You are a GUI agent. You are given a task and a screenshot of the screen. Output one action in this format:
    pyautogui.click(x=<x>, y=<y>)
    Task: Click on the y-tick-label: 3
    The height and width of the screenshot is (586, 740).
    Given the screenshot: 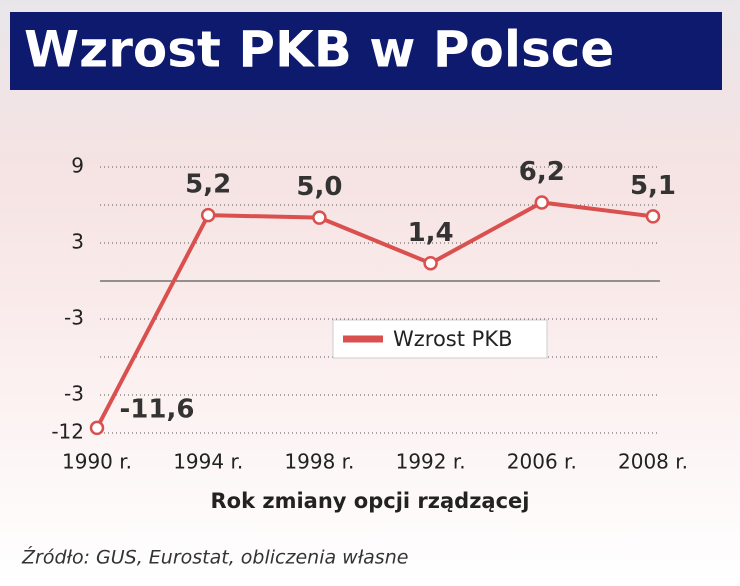 What is the action you would take?
    pyautogui.click(x=77, y=242)
    